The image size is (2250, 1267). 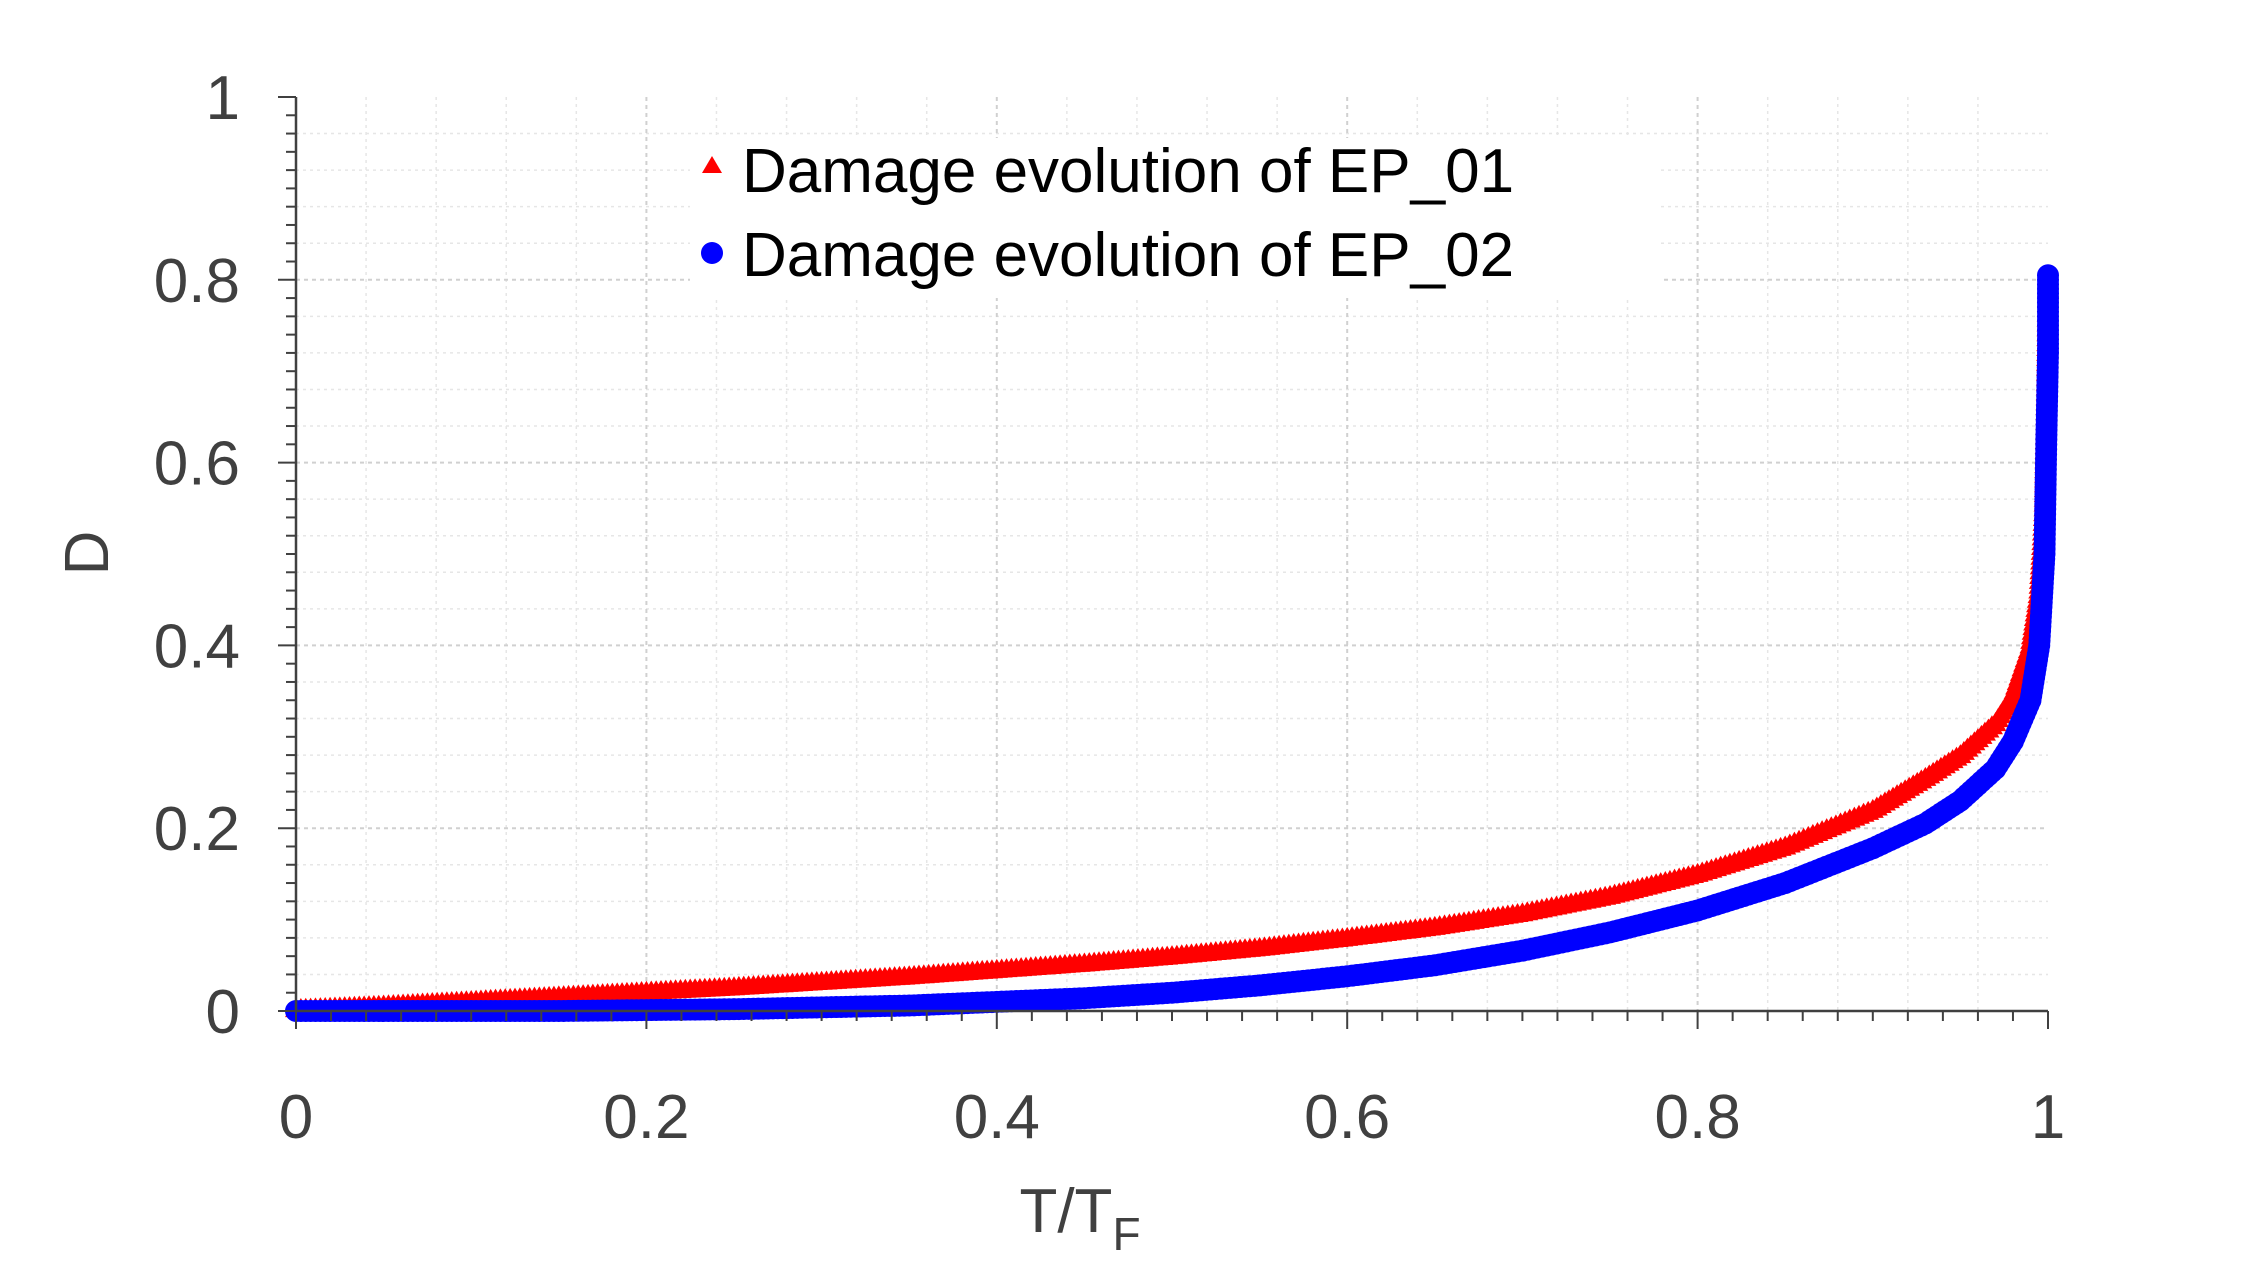 I want to click on data-point, so click(x=2048, y=275).